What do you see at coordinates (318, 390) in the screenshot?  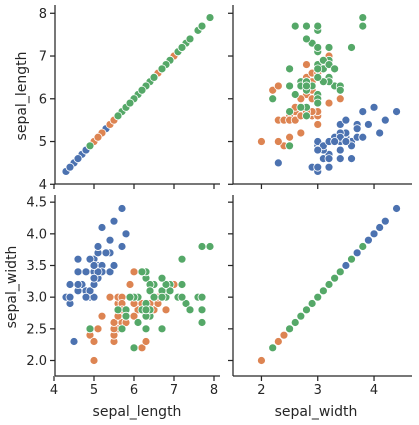 I see `x-tick-label: 3` at bounding box center [318, 390].